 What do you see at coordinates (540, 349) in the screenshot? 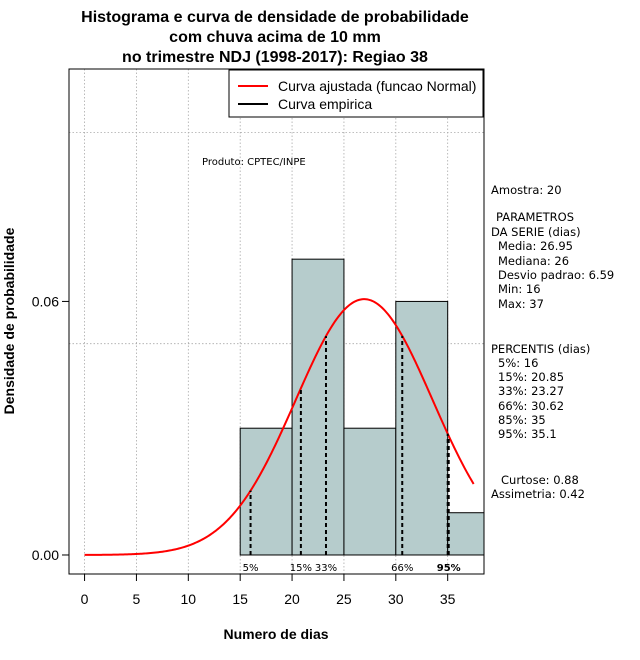
I see `percentiles-header: PERCENTIS (dias)` at bounding box center [540, 349].